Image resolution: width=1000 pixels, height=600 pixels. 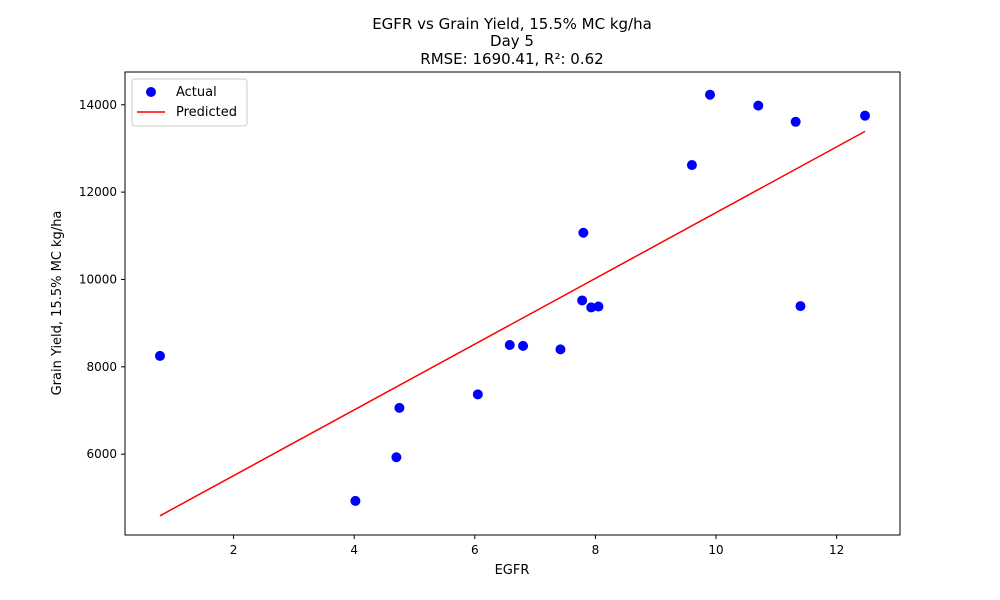 What do you see at coordinates (596, 550) in the screenshot?
I see `x-tick-label: 8` at bounding box center [596, 550].